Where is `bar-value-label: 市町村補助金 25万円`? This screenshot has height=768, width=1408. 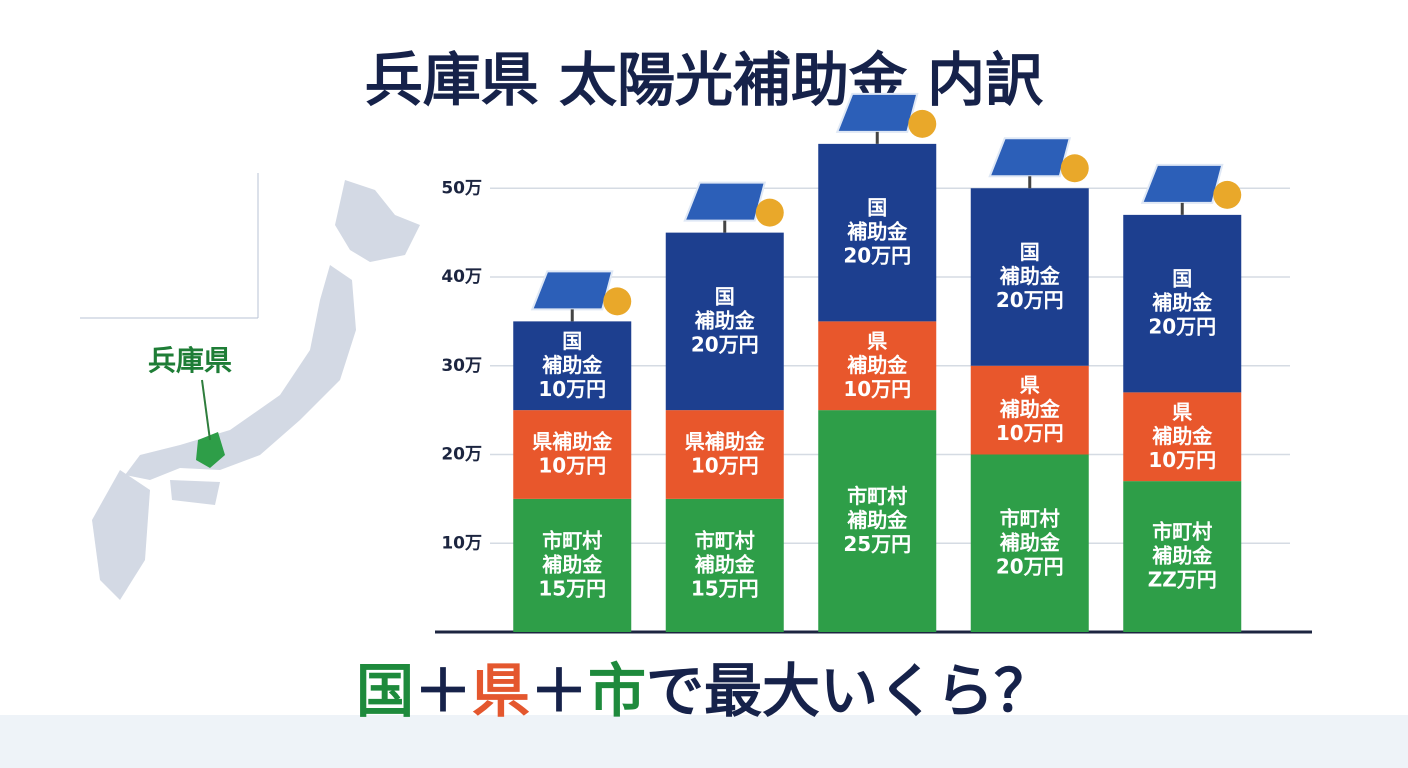
bar-value-label: 市町村補助金 25万円 is located at coordinates (877, 520).